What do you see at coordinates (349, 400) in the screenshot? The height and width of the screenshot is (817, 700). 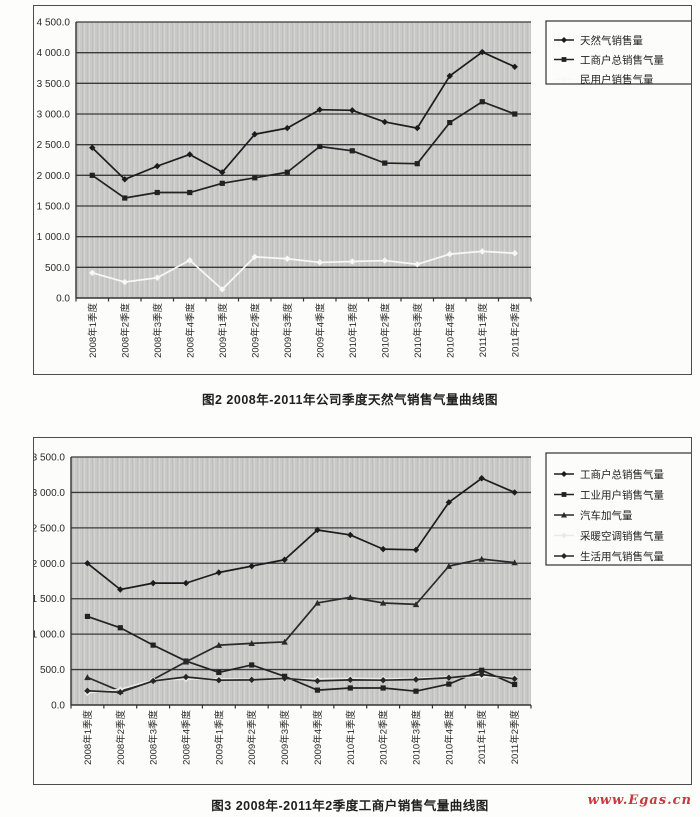 I see `figure-2-caption: 图2 2008年-2011年公司季度天然气销售气量曲线图` at bounding box center [349, 400].